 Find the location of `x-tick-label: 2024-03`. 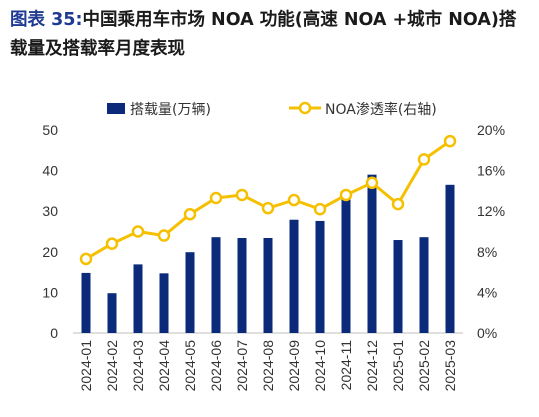

x-tick-label: 2024-03 is located at coordinates (138, 366).